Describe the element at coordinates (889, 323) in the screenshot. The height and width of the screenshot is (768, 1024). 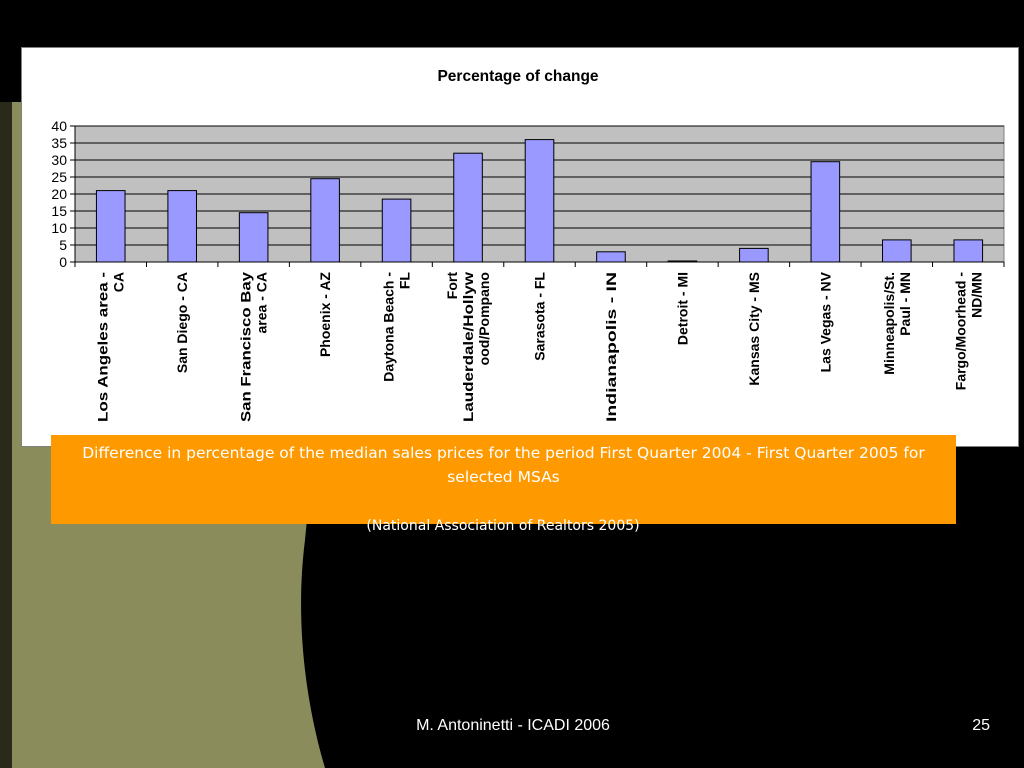
I see `x-category-label: Minneapolis/St.` at that location.